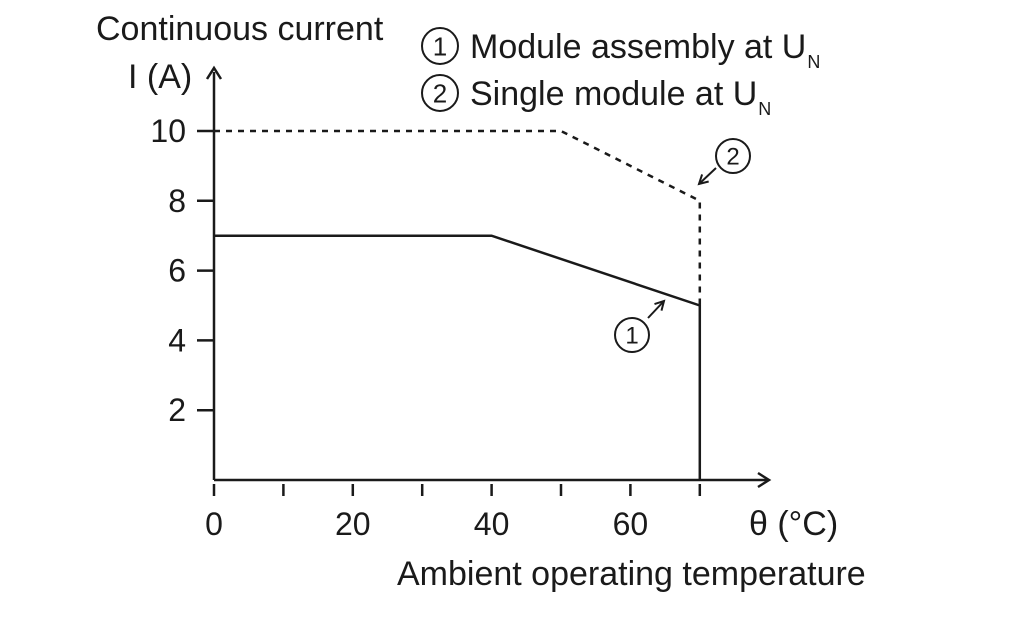  I want to click on series-1-marker: 1, so click(632, 335).